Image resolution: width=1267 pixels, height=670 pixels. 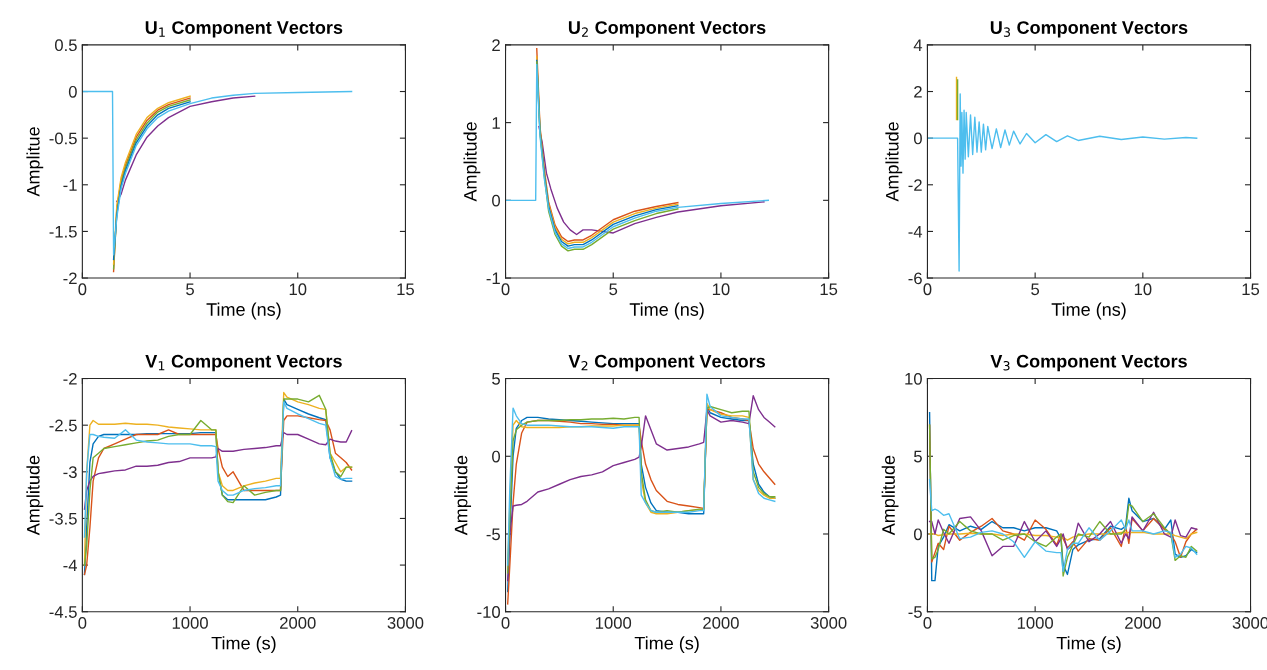 What do you see at coordinates (913, 378) in the screenshot?
I see `y-tick-label: 10` at bounding box center [913, 378].